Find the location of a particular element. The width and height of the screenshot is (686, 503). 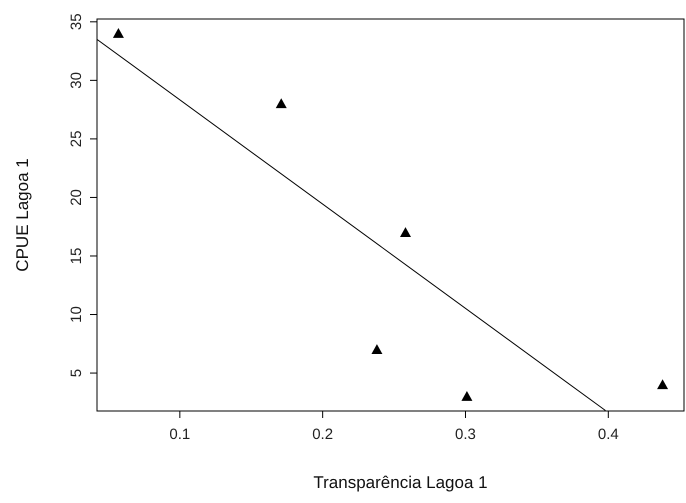

y-tick-label: 15 is located at coordinates (76, 256).